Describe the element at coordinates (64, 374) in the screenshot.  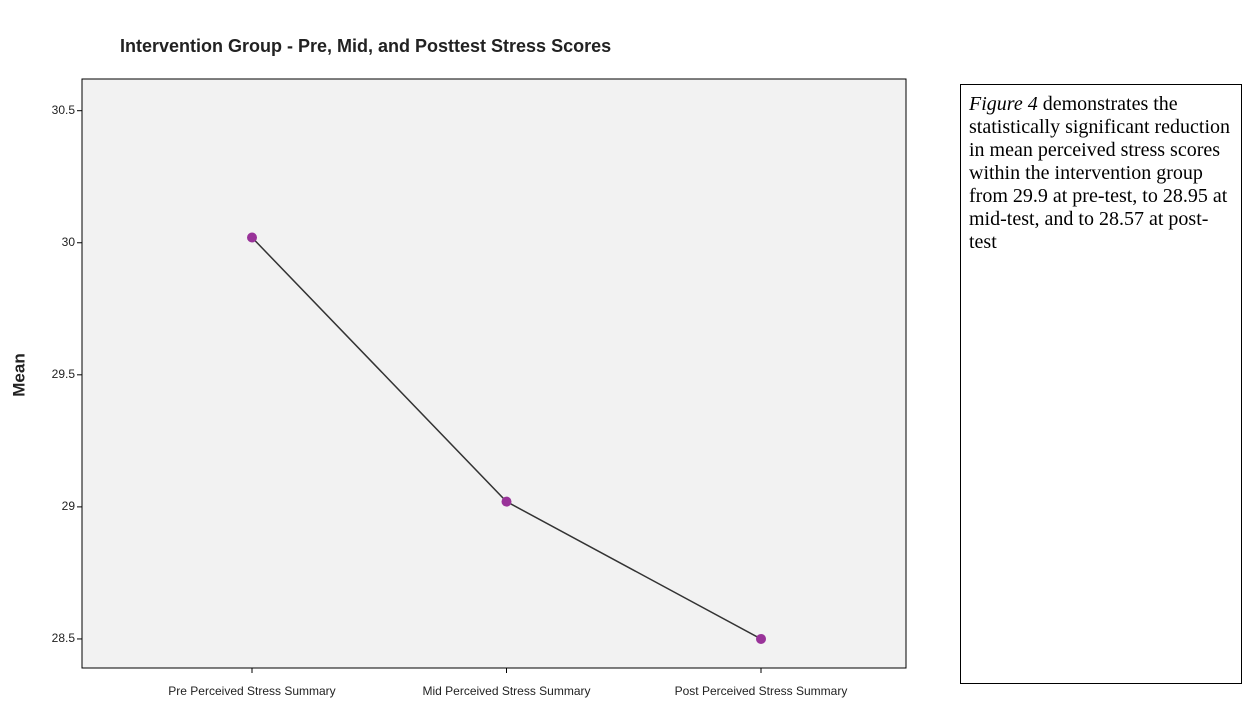
I see `y-tick-label: 29.5` at that location.